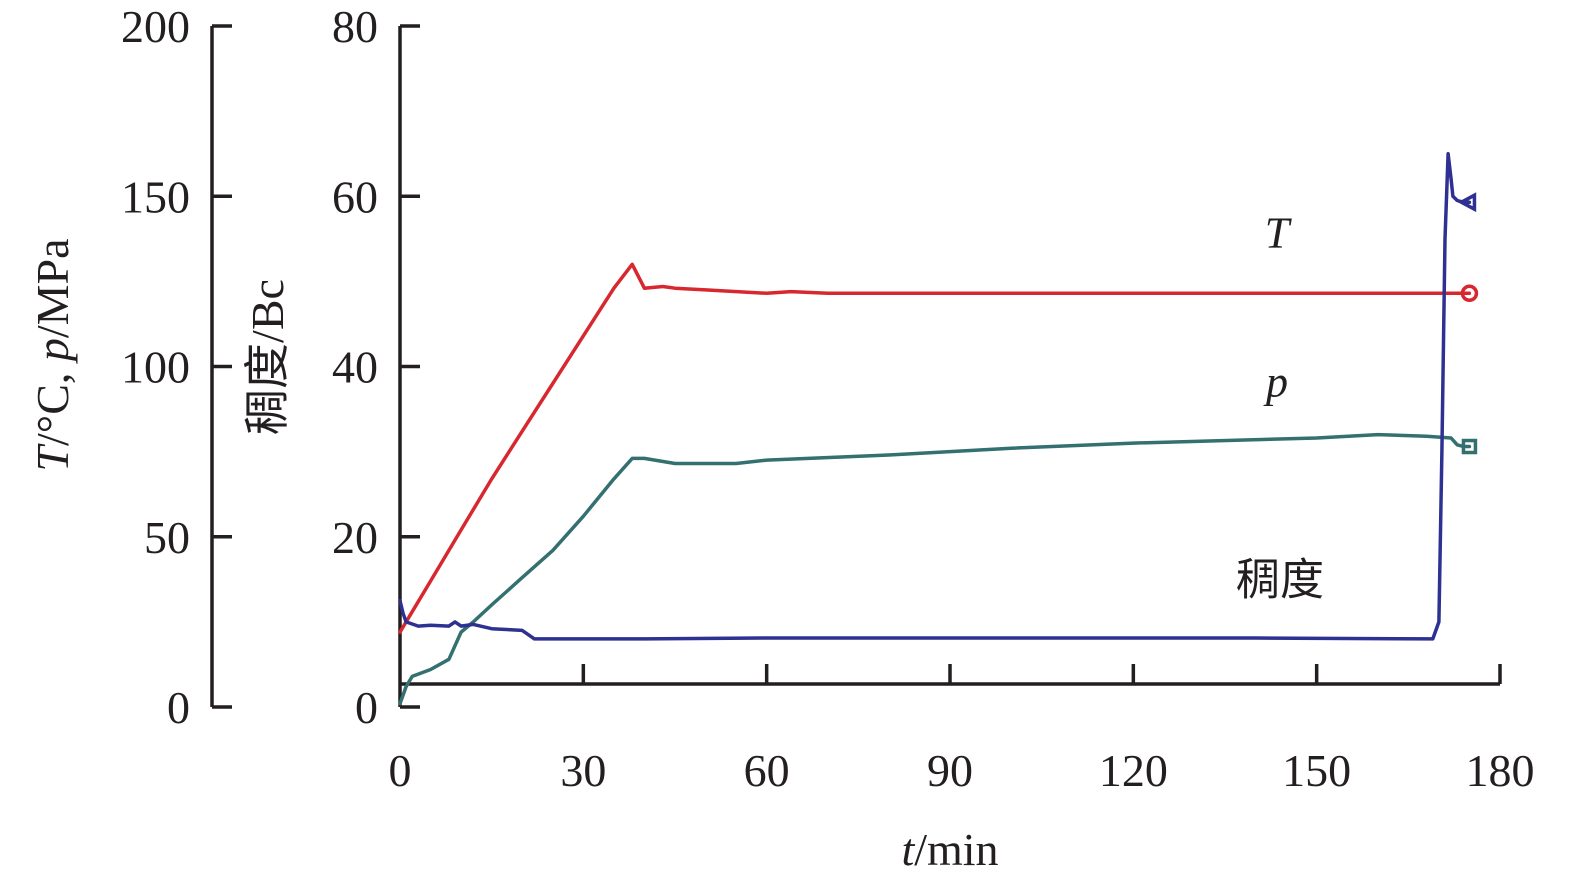  I want to click on x-axis-title: t/min, so click(949, 849).